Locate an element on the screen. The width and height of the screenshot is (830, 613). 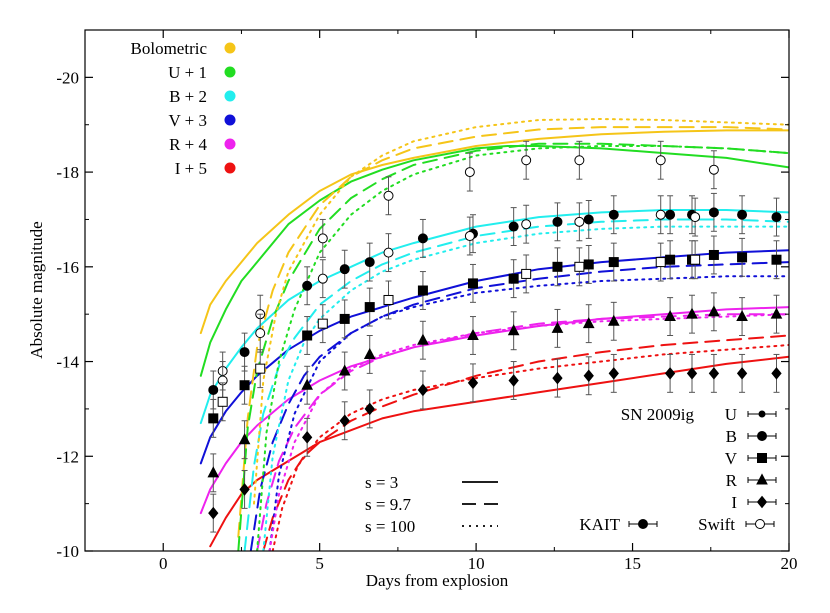
observation-legend-source-marker is located at coordinates (643, 524).